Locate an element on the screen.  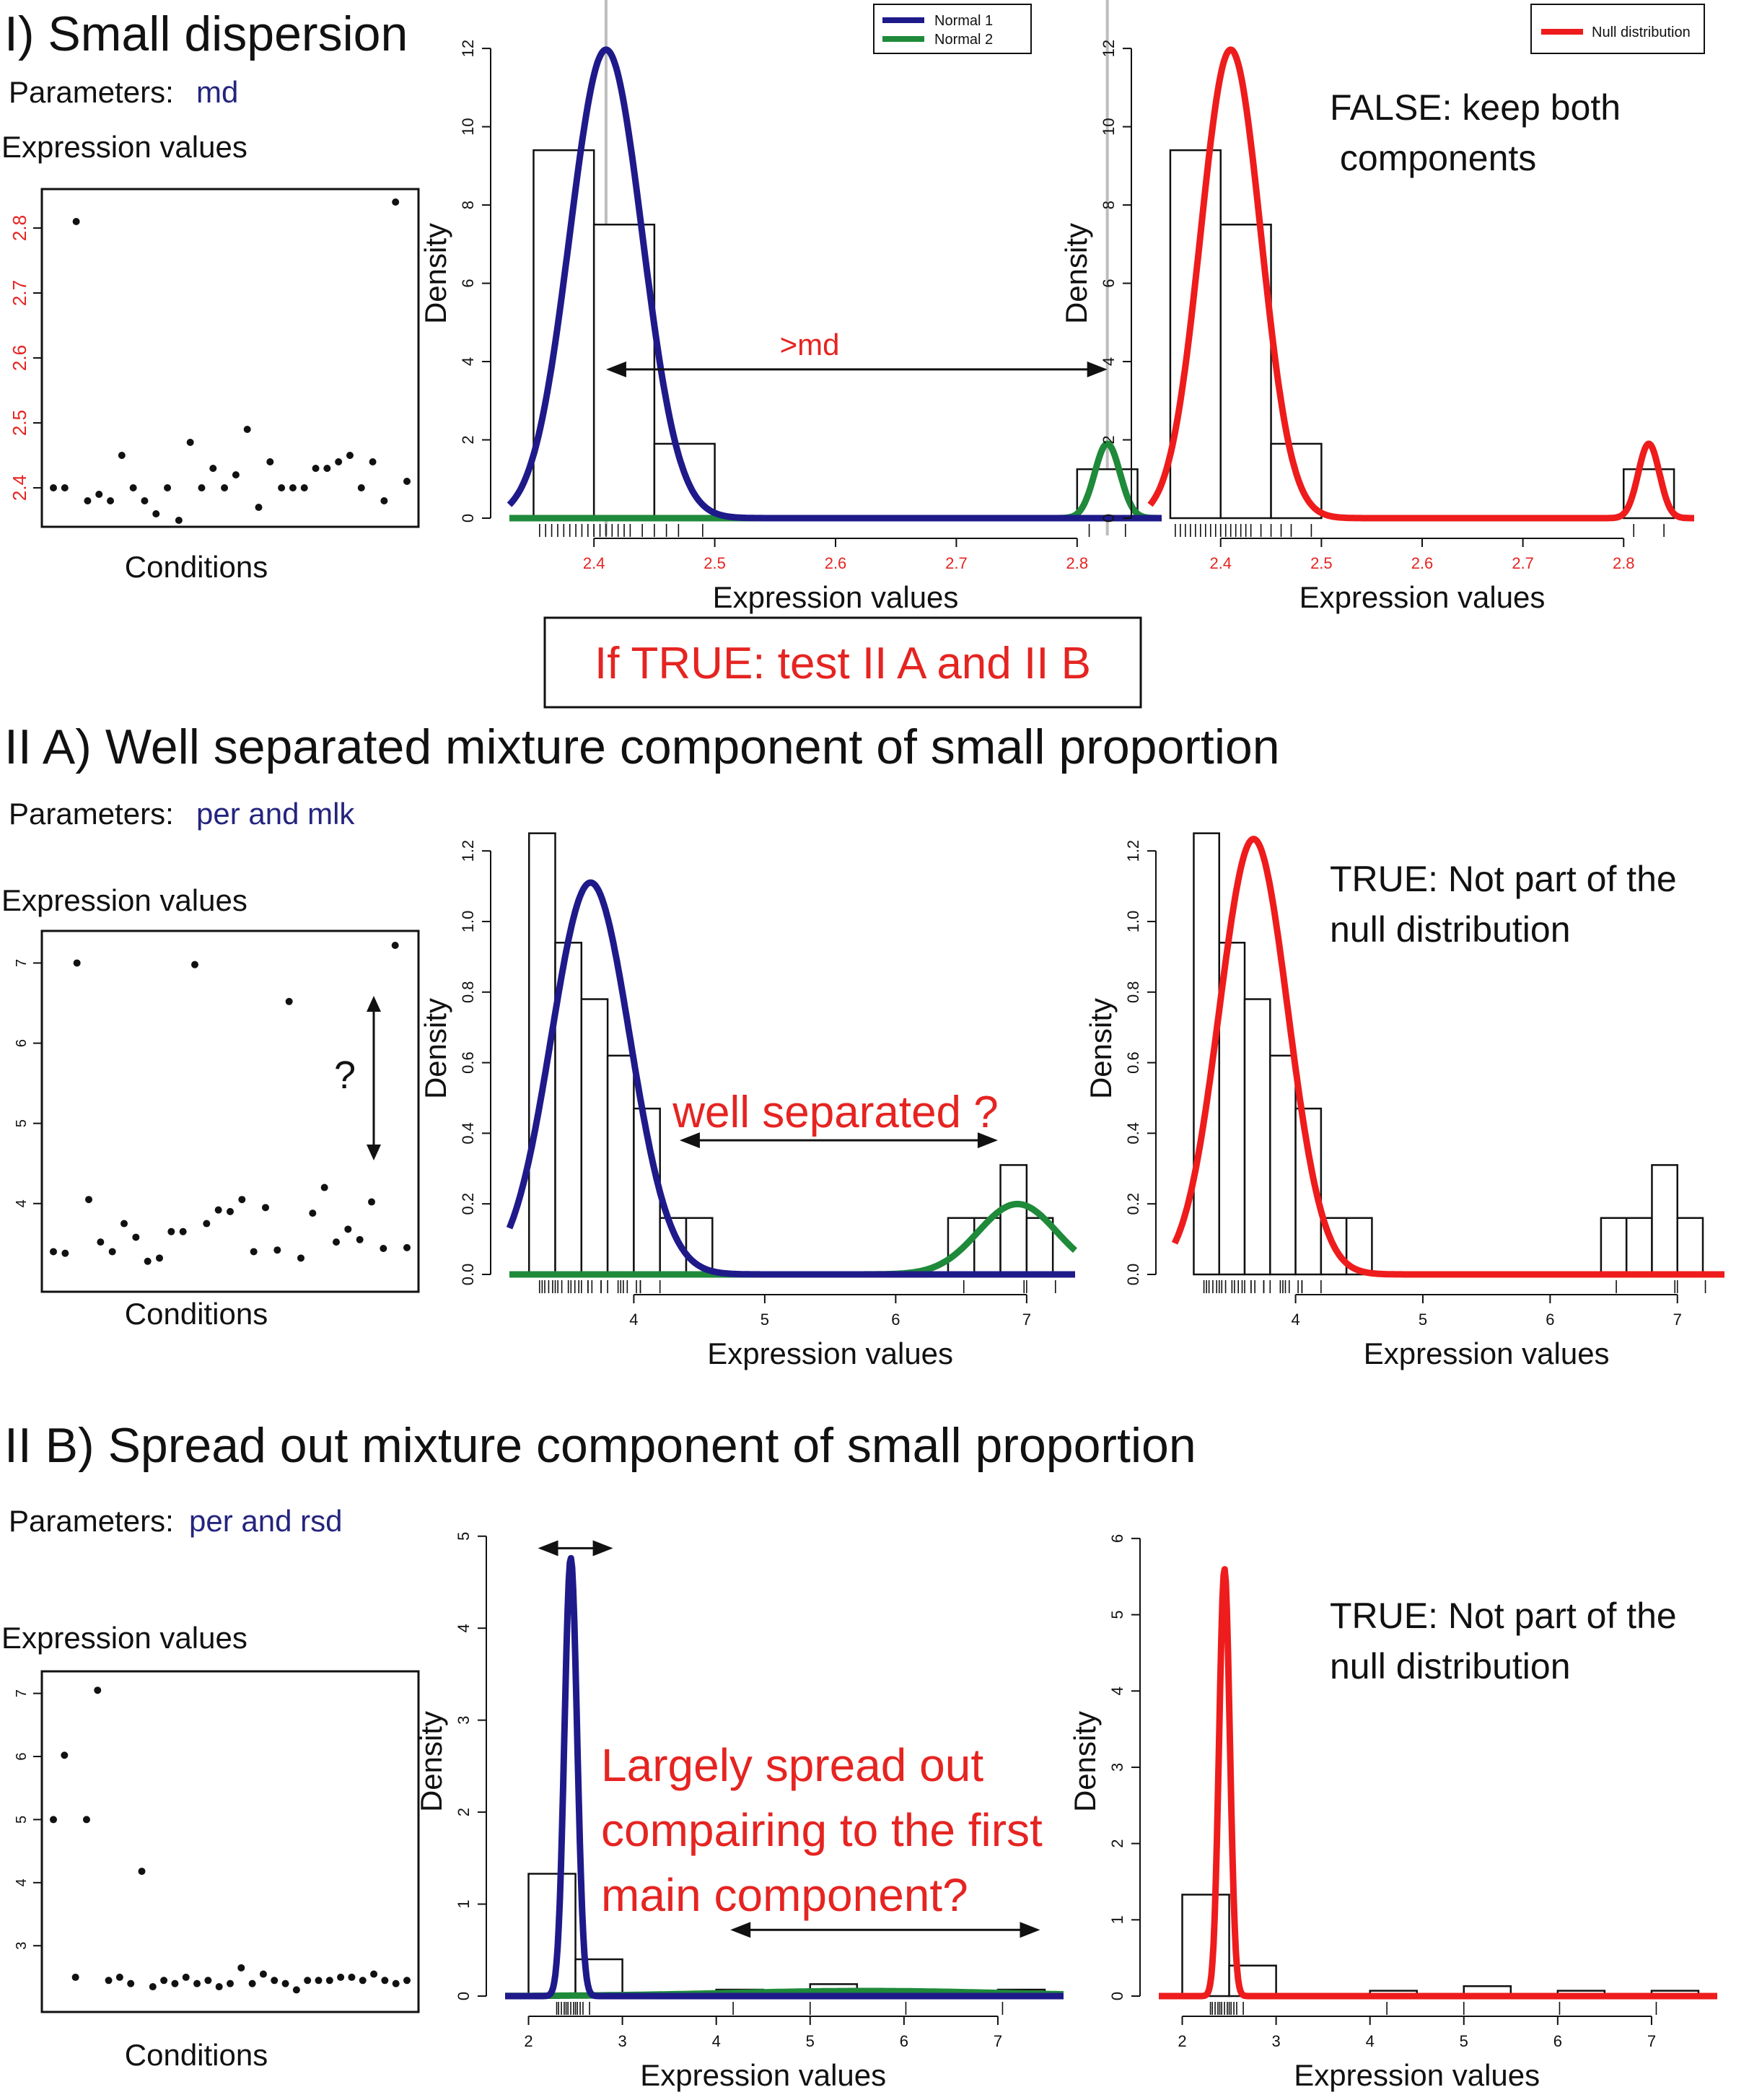
section2-result-line1: TRUE: Not part of the is located at coordinates (1503, 879).